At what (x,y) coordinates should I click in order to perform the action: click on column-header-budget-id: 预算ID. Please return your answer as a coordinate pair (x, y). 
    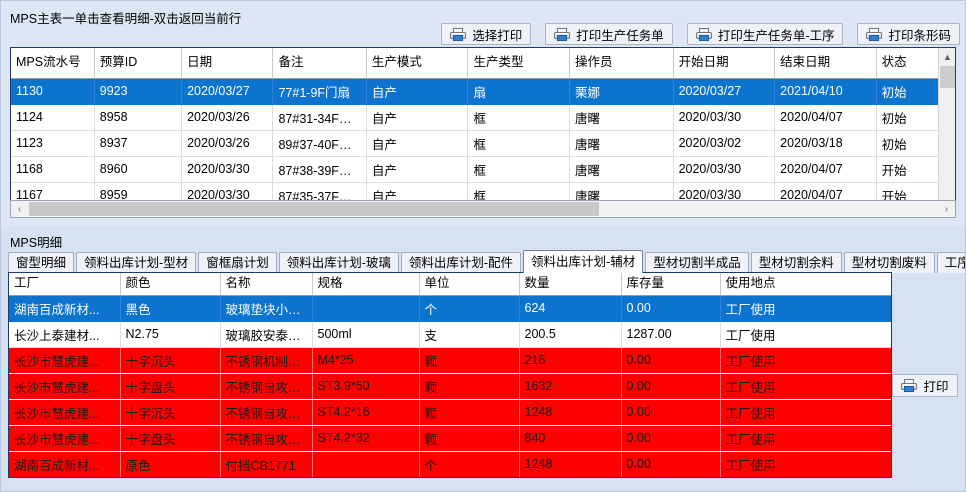
    Looking at the image, I should click on (138, 63).